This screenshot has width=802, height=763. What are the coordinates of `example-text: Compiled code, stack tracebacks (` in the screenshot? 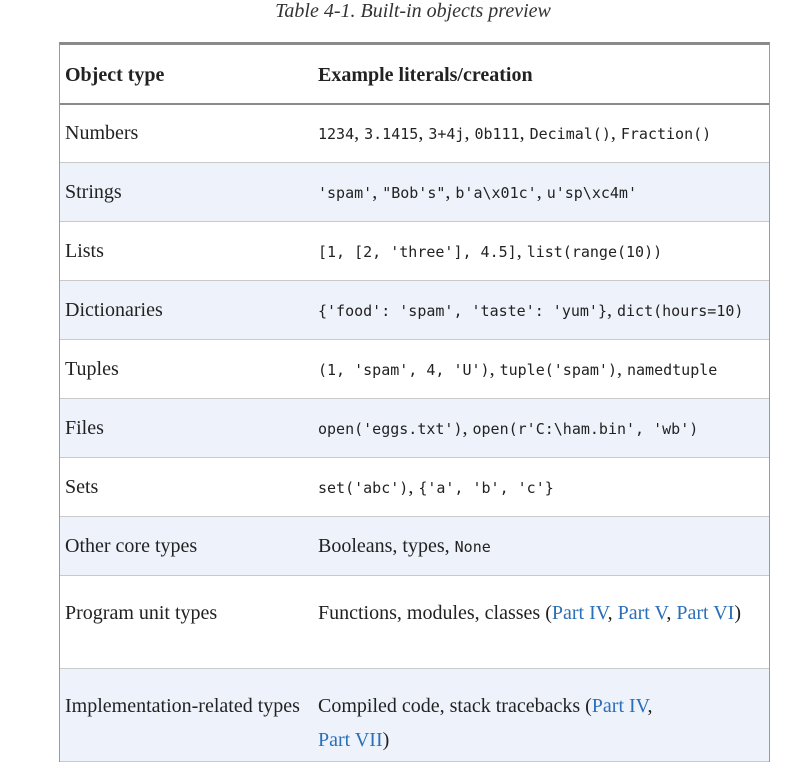 It's located at (455, 706).